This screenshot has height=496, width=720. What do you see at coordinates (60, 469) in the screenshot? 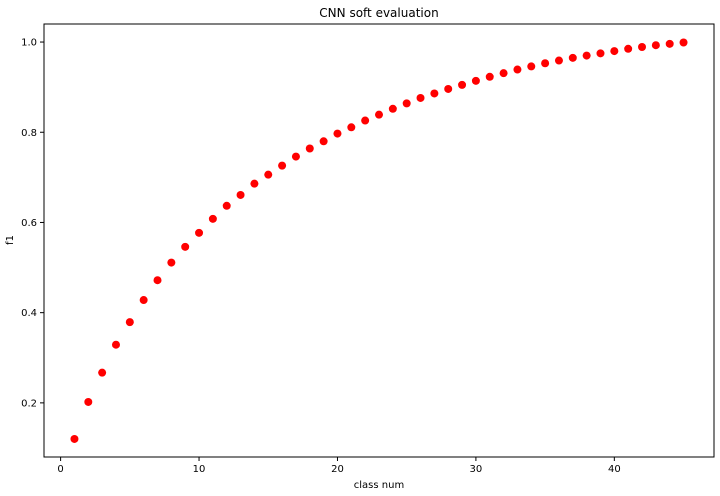
I see `x-tick-label: 0` at bounding box center [60, 469].